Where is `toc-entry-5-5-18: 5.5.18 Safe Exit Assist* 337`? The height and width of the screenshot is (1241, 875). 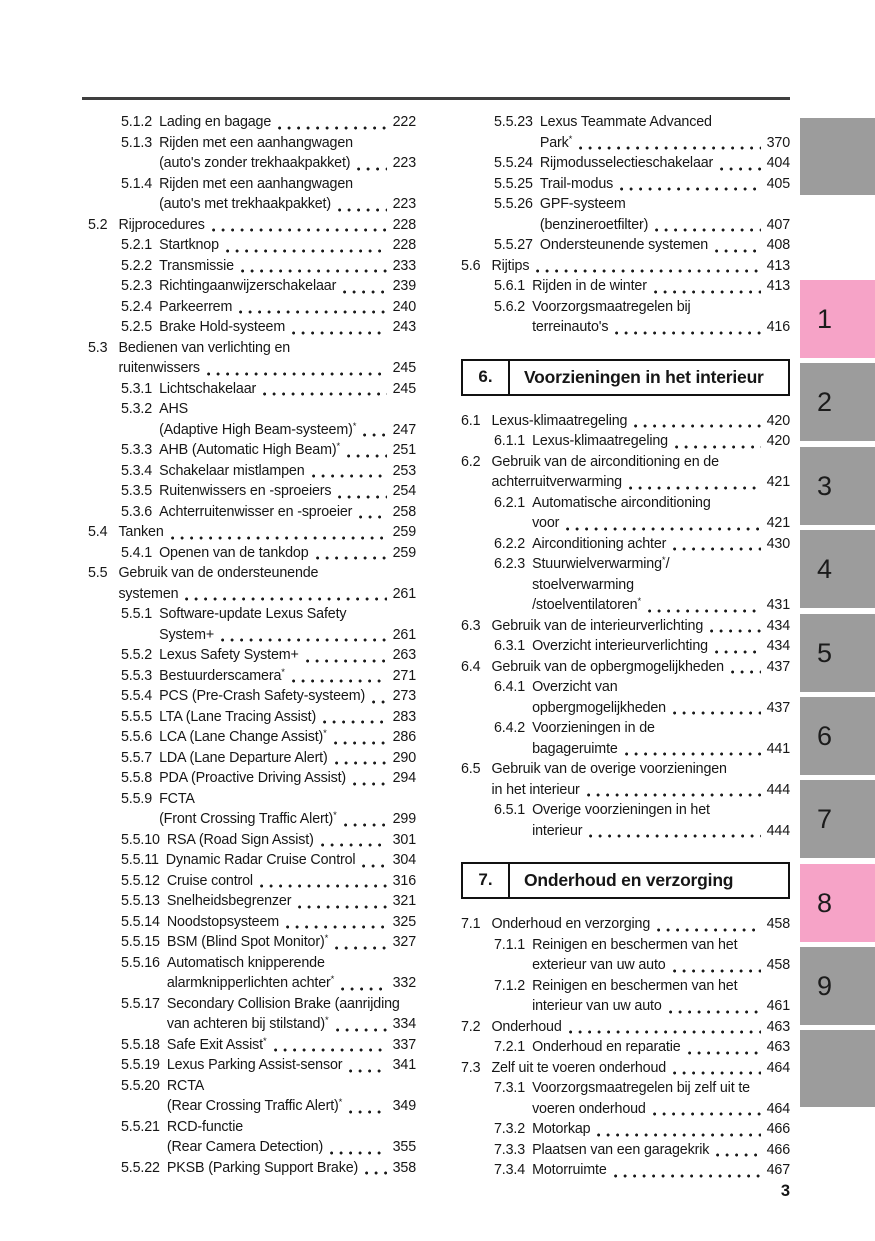
toc-entry-5-5-18: 5.5.18 Safe Exit Assist* 337 is located at coordinates (252, 1045).